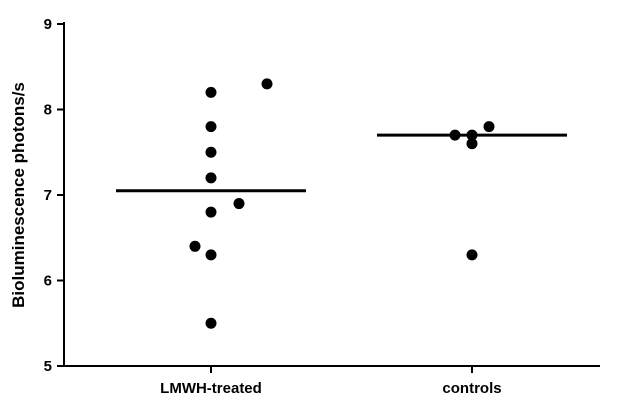 The height and width of the screenshot is (402, 625). What do you see at coordinates (48, 366) in the screenshot?
I see `y-tick-label: 5` at bounding box center [48, 366].